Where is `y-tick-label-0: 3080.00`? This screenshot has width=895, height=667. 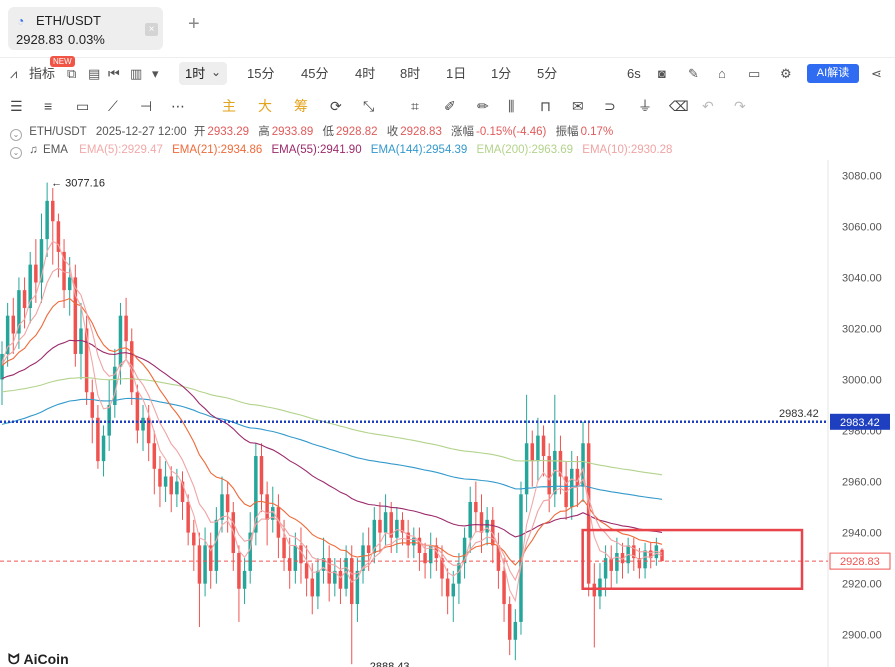 y-tick-label-0: 3080.00 is located at coordinates (862, 176).